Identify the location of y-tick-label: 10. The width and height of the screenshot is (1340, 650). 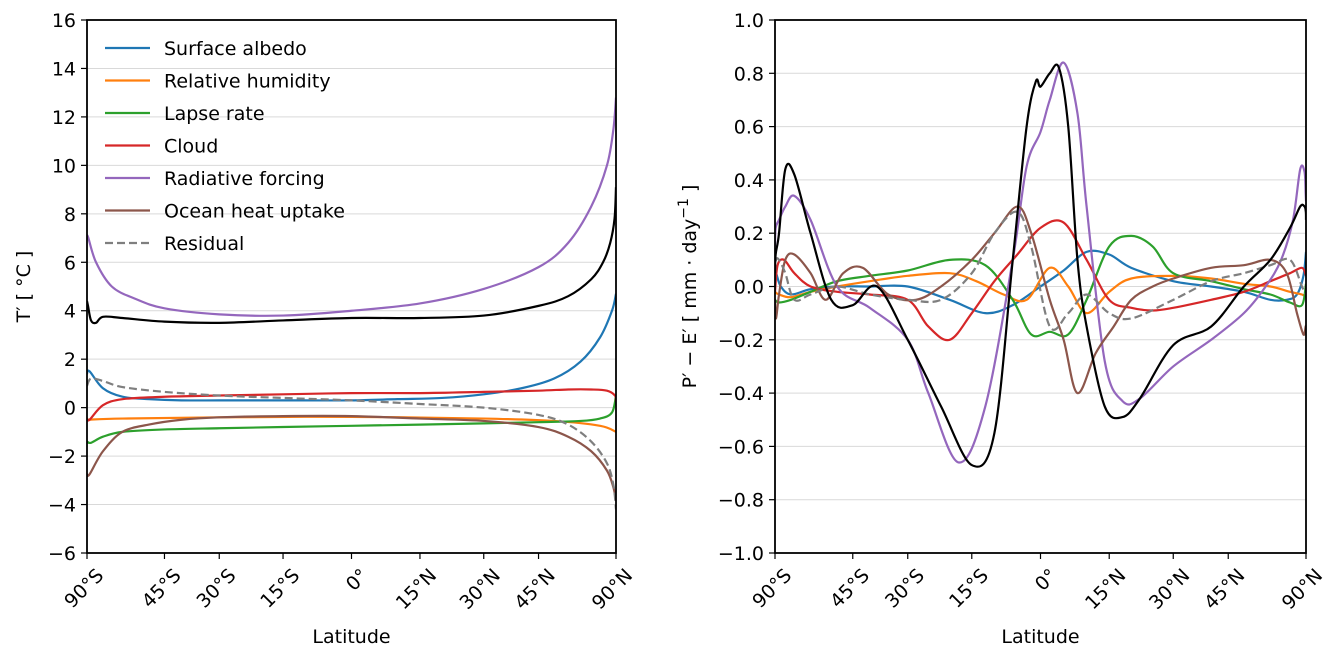
(64, 166).